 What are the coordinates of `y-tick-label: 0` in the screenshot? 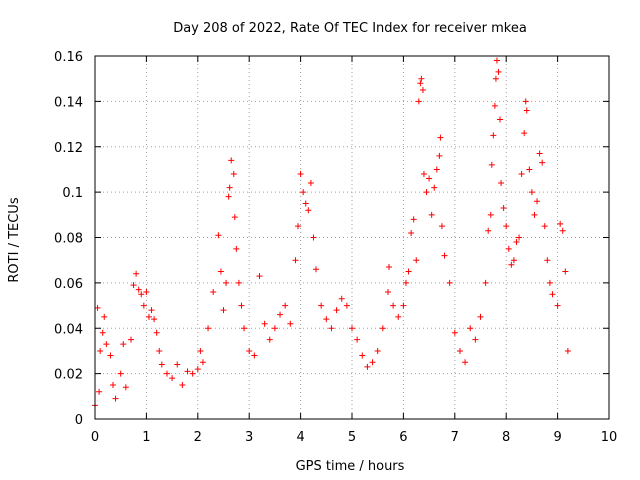 It's located at (79, 420).